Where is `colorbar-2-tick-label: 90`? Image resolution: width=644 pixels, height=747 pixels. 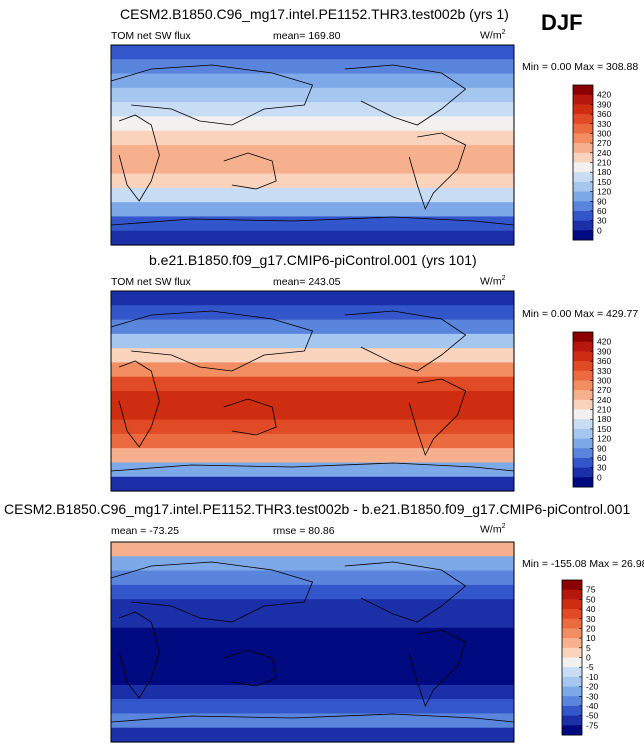 colorbar-2-tick-label: 90 is located at coordinates (602, 448).